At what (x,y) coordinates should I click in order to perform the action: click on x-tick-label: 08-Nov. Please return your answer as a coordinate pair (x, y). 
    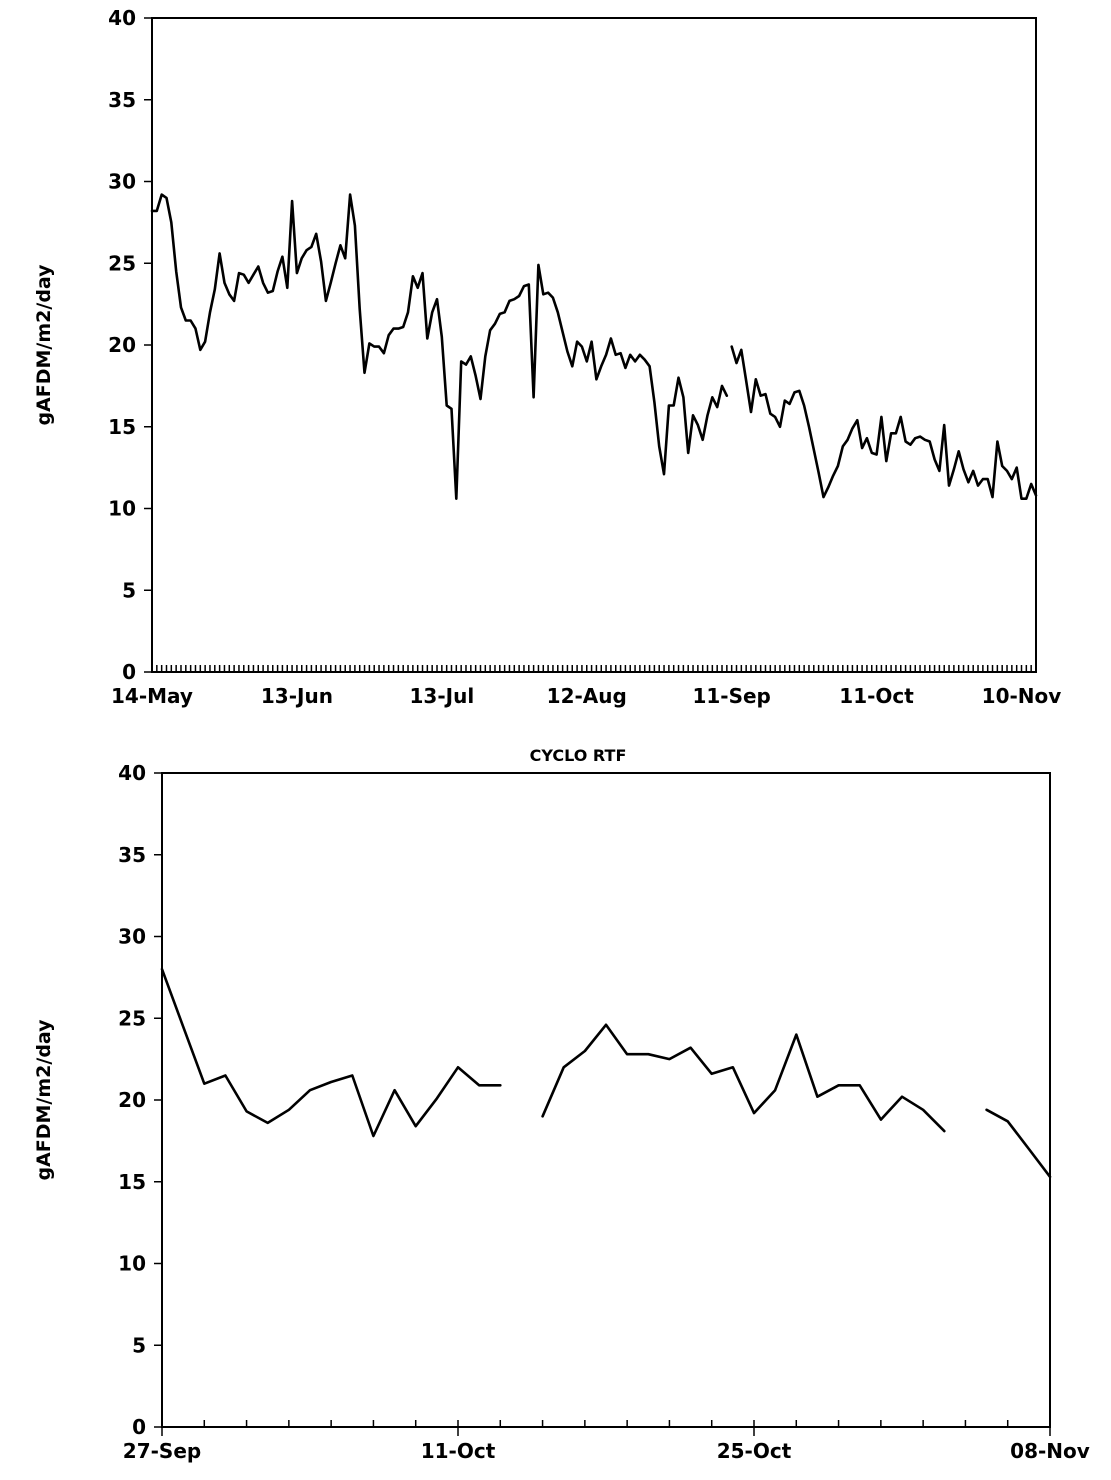
    Looking at the image, I should click on (1050, 1451).